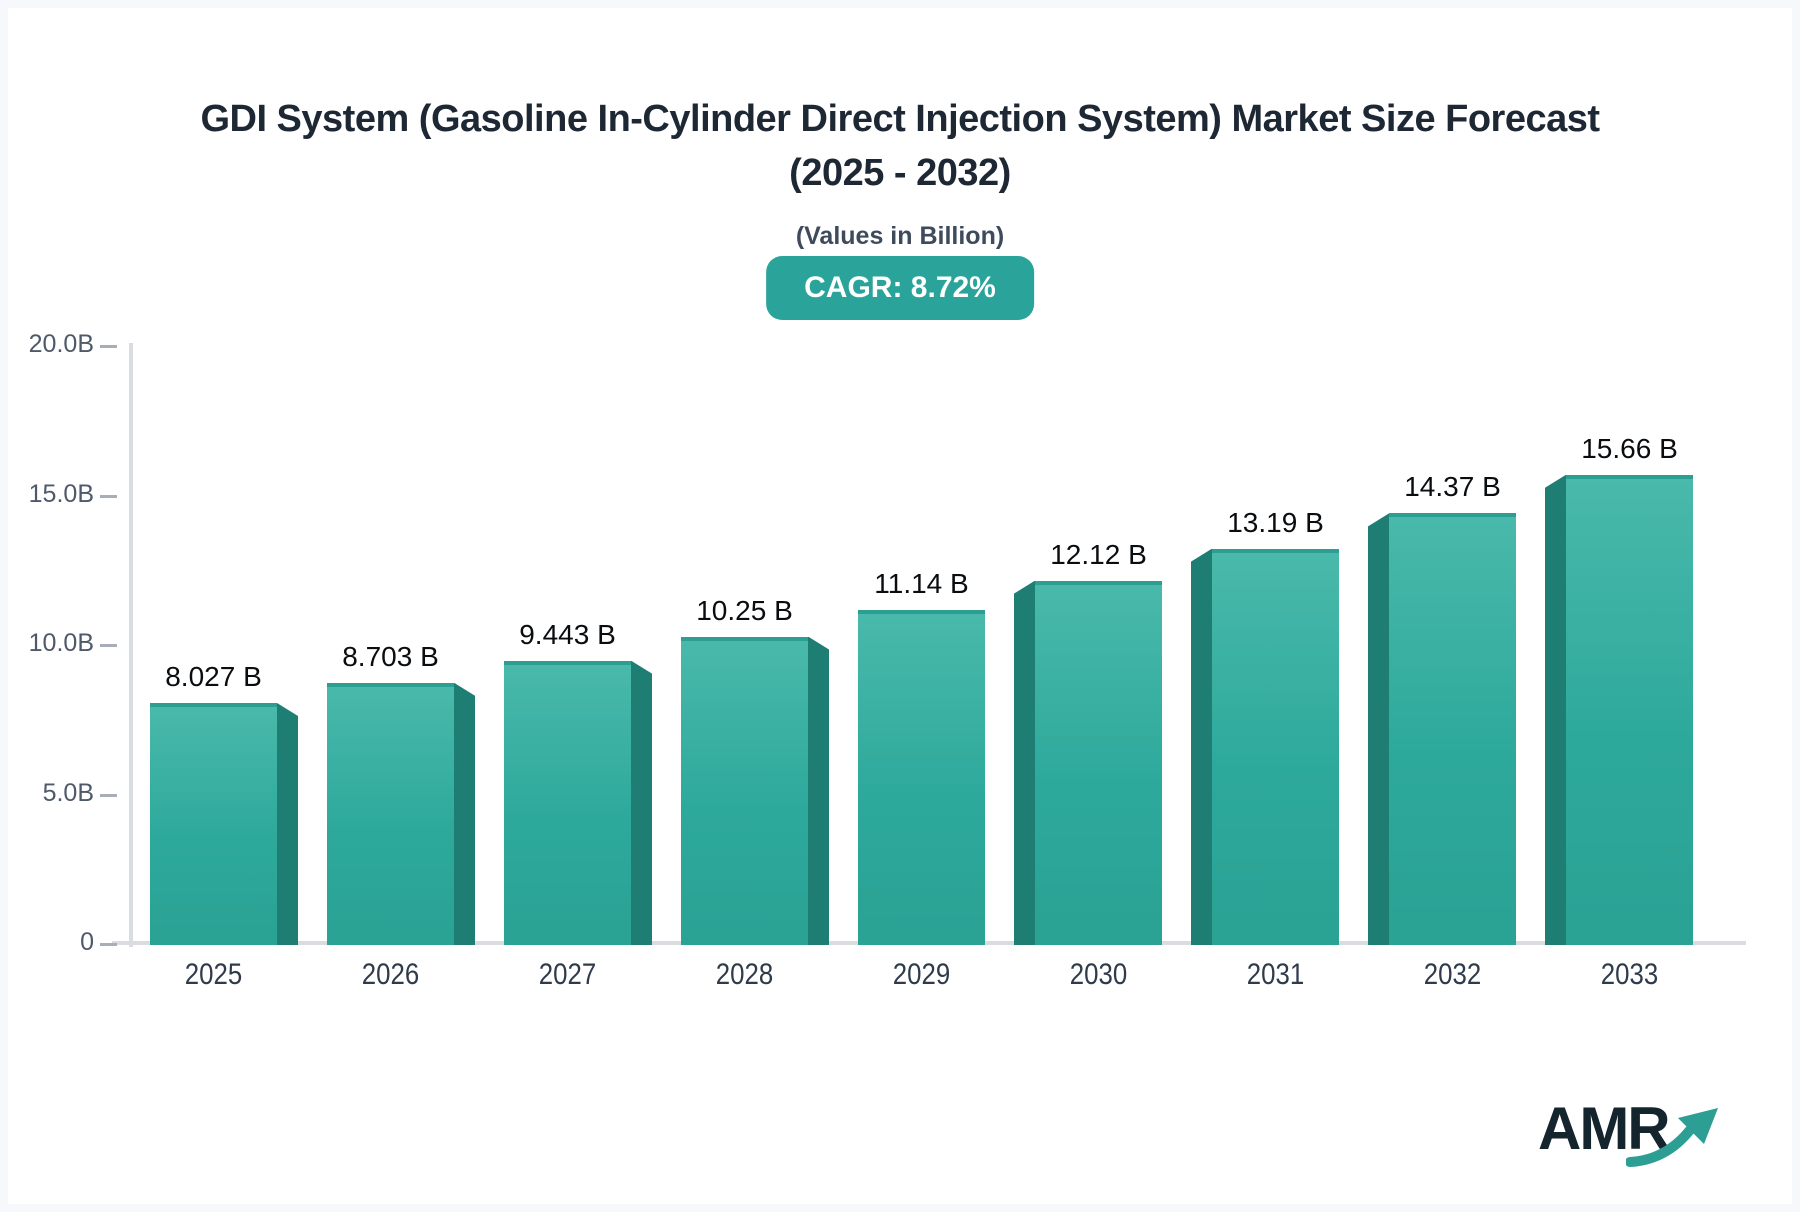 The height and width of the screenshot is (1212, 1800). What do you see at coordinates (1452, 729) in the screenshot?
I see `bar-2032` at bounding box center [1452, 729].